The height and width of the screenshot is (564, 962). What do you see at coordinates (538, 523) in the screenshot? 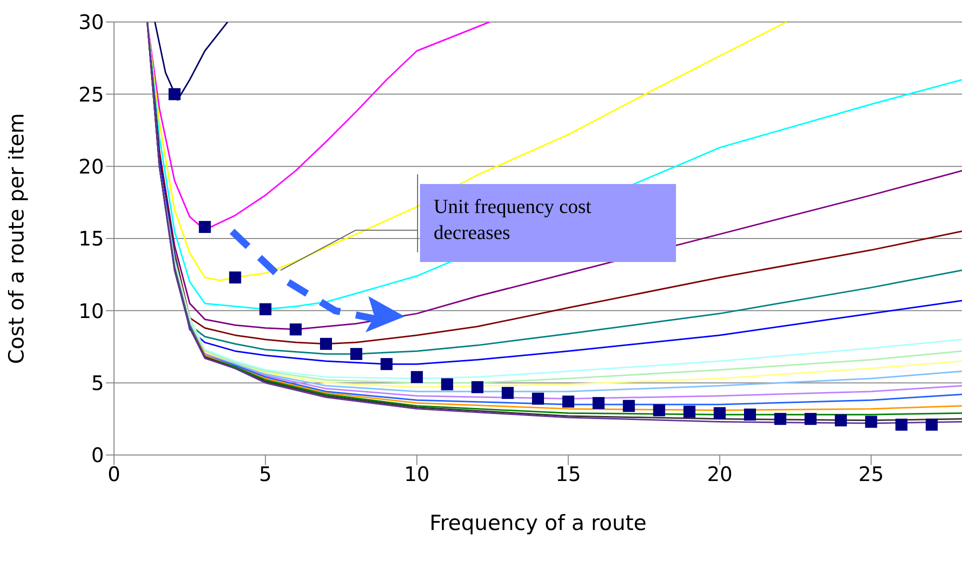
I see `x-axis-title: Frequency of a route` at bounding box center [538, 523].